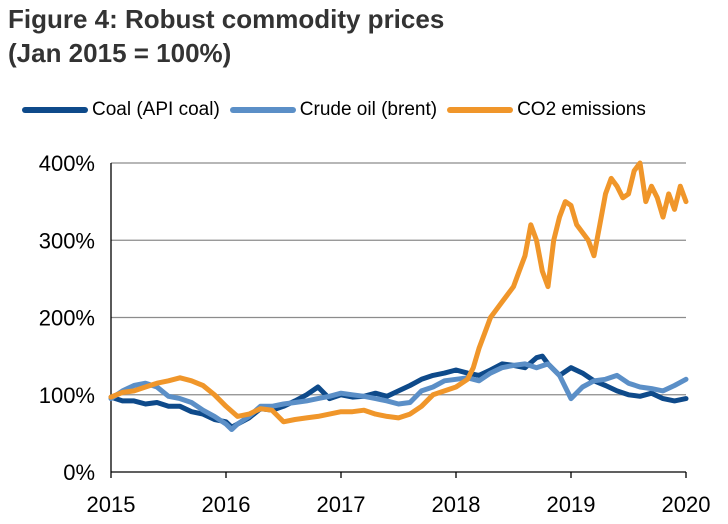 This screenshot has height=524, width=728. Describe the element at coordinates (581, 109) in the screenshot. I see `legend-label: CO2 emissions` at that location.